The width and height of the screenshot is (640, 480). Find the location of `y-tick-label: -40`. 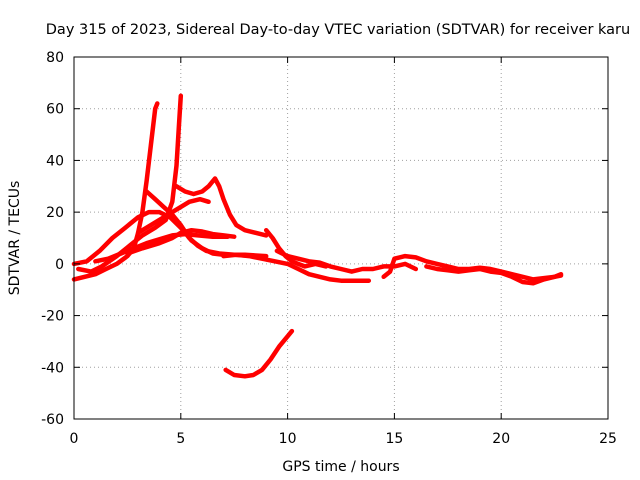

y-tick-label: -40 is located at coordinates (52, 368).